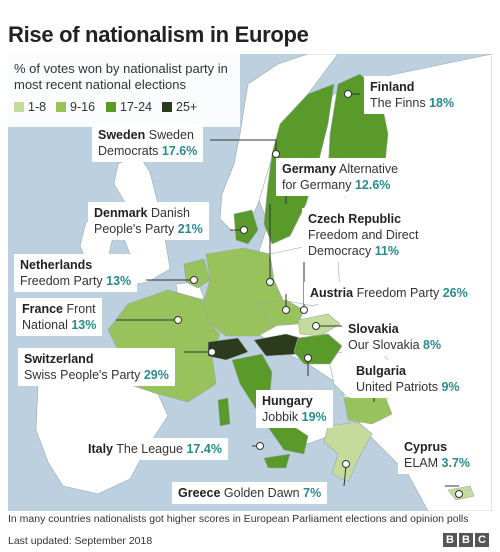 This screenshot has width=500, height=552. What do you see at coordinates (421, 463) in the screenshot?
I see `party-cyprus: ELAM` at bounding box center [421, 463].